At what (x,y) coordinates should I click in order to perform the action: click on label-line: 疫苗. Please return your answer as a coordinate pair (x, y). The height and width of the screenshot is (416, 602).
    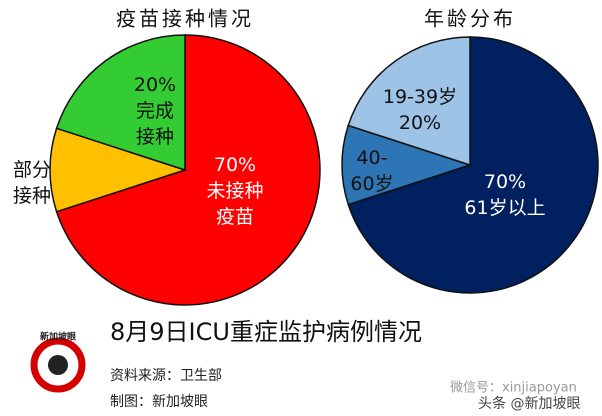
    Looking at the image, I should click on (235, 217).